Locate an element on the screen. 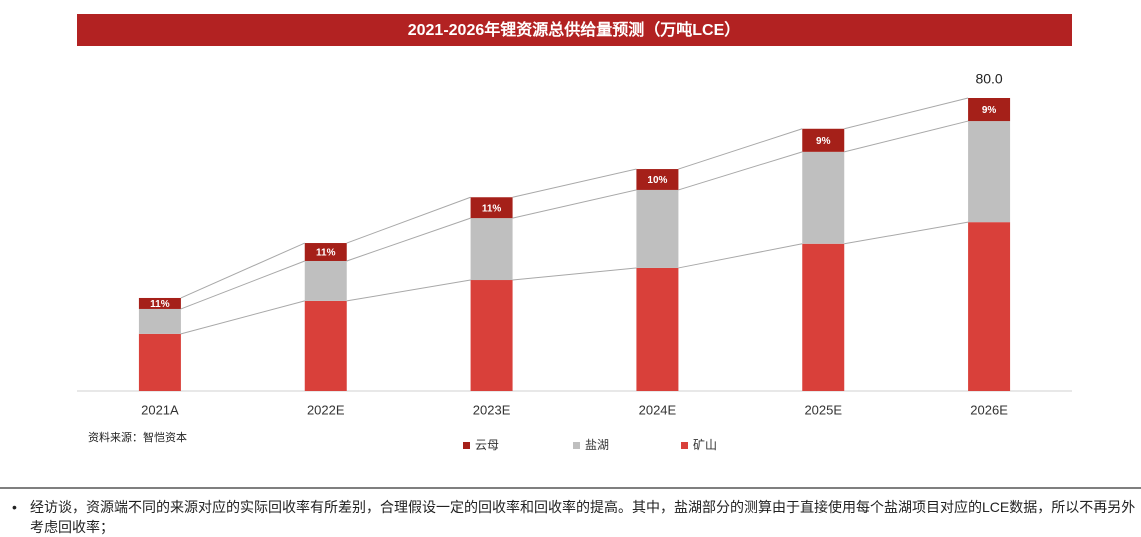  title-banner is located at coordinates (574, 30).